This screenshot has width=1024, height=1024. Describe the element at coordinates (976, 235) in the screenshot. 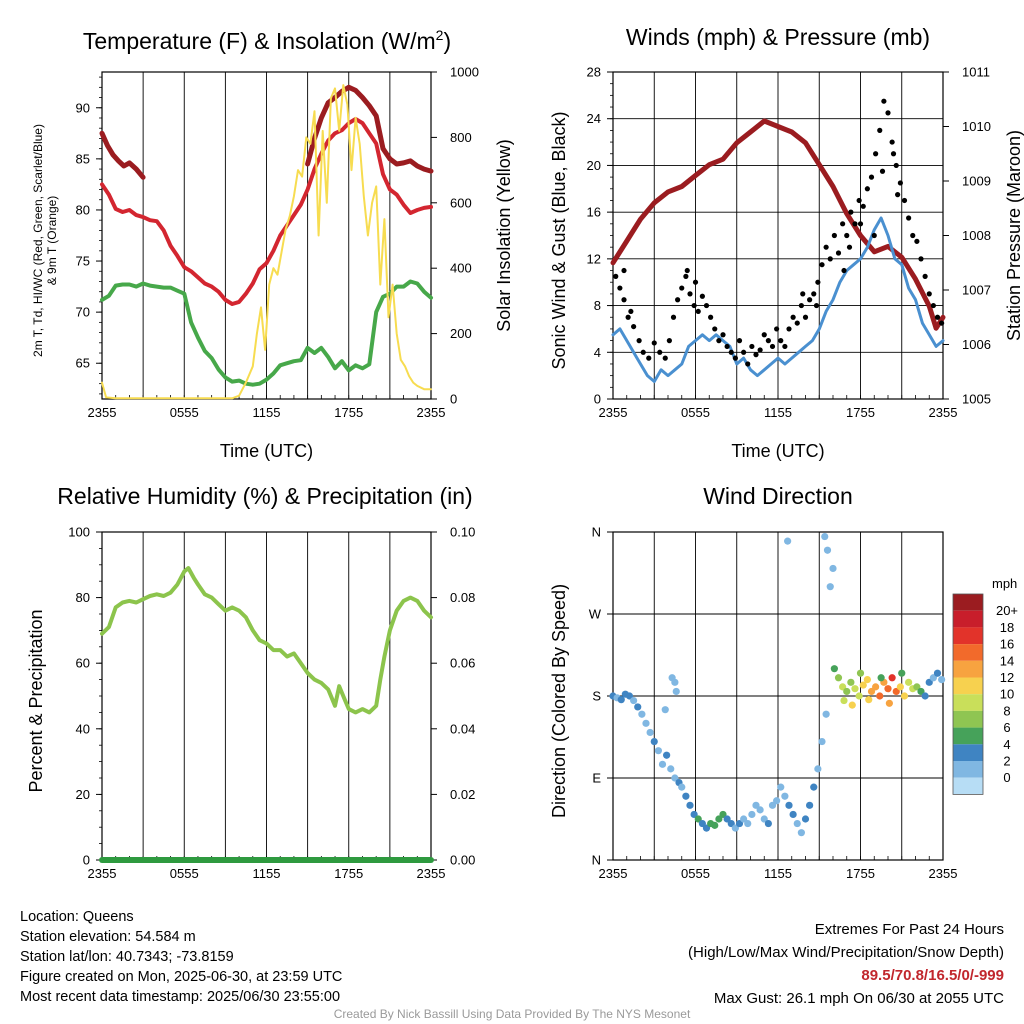

I see `y-tick-label-right: 1008` at that location.